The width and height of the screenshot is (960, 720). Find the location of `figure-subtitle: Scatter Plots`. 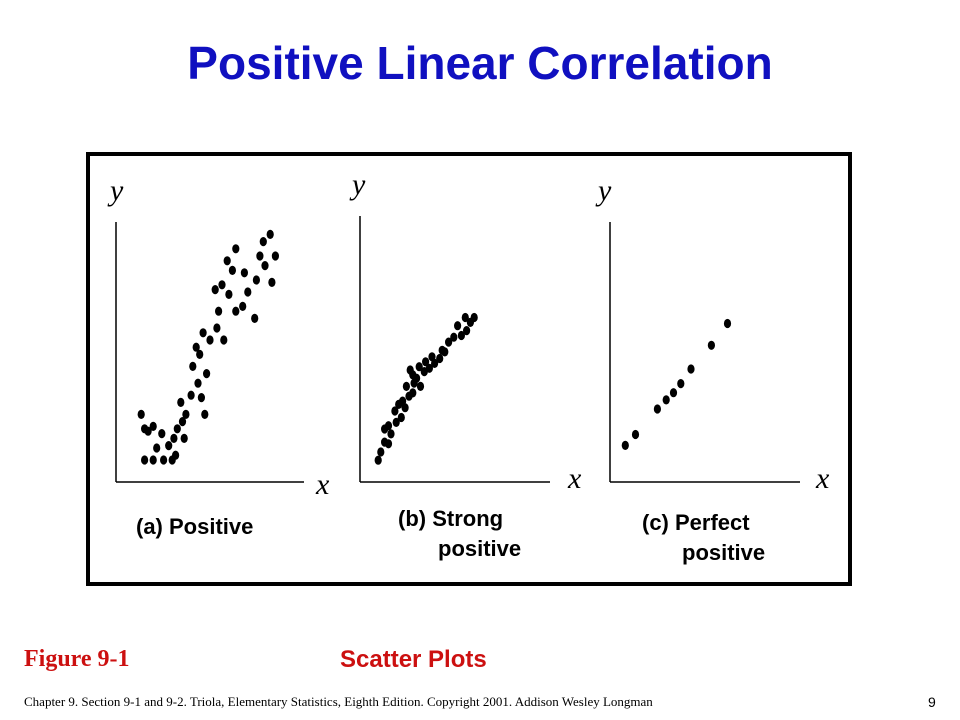

figure-subtitle: Scatter Plots is located at coordinates (413, 659).